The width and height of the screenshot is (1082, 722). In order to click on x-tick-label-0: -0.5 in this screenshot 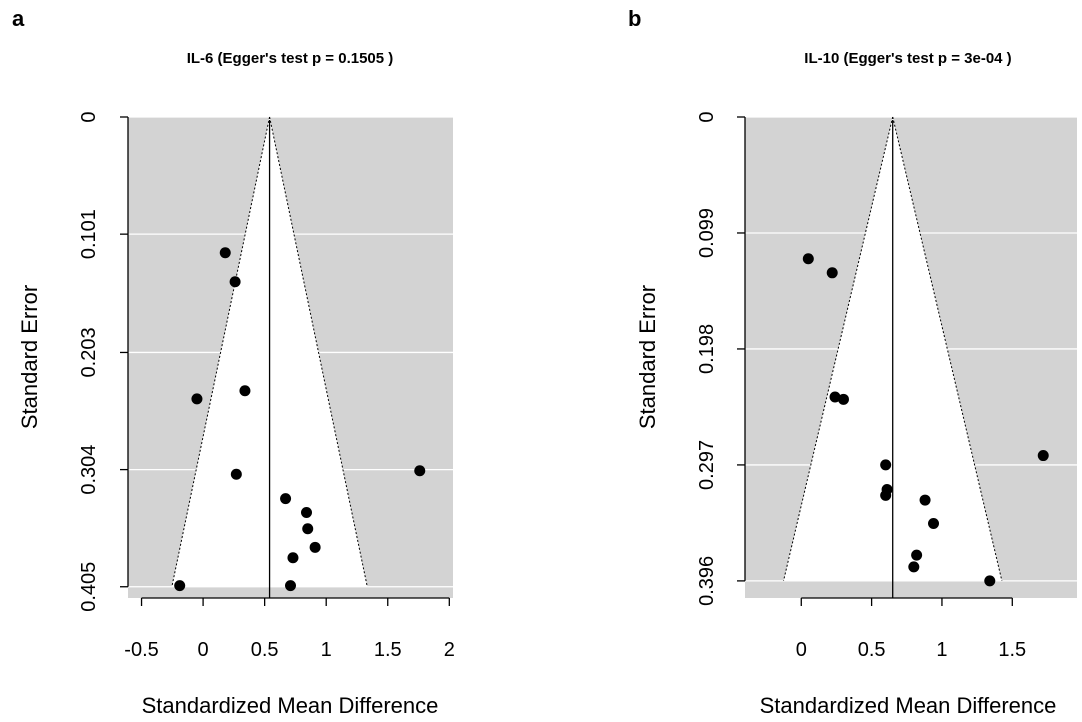, I will do `click(141, 650)`.